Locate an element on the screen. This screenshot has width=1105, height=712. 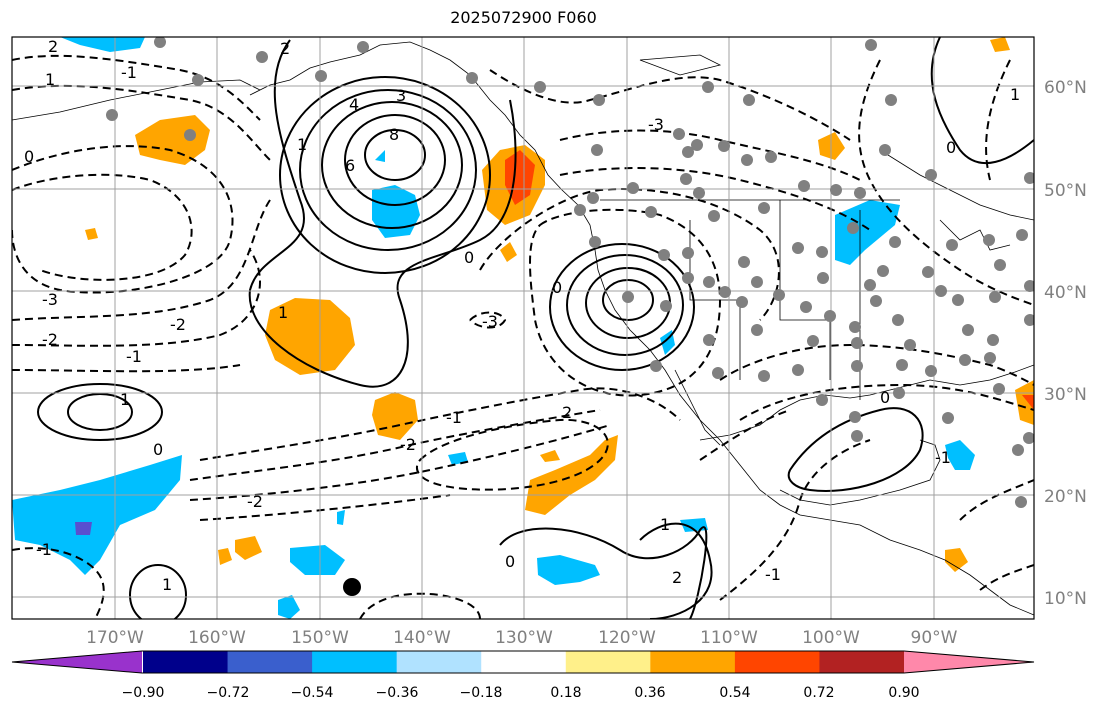
colorbar-tick-label: −0.36 is located at coordinates (397, 693).